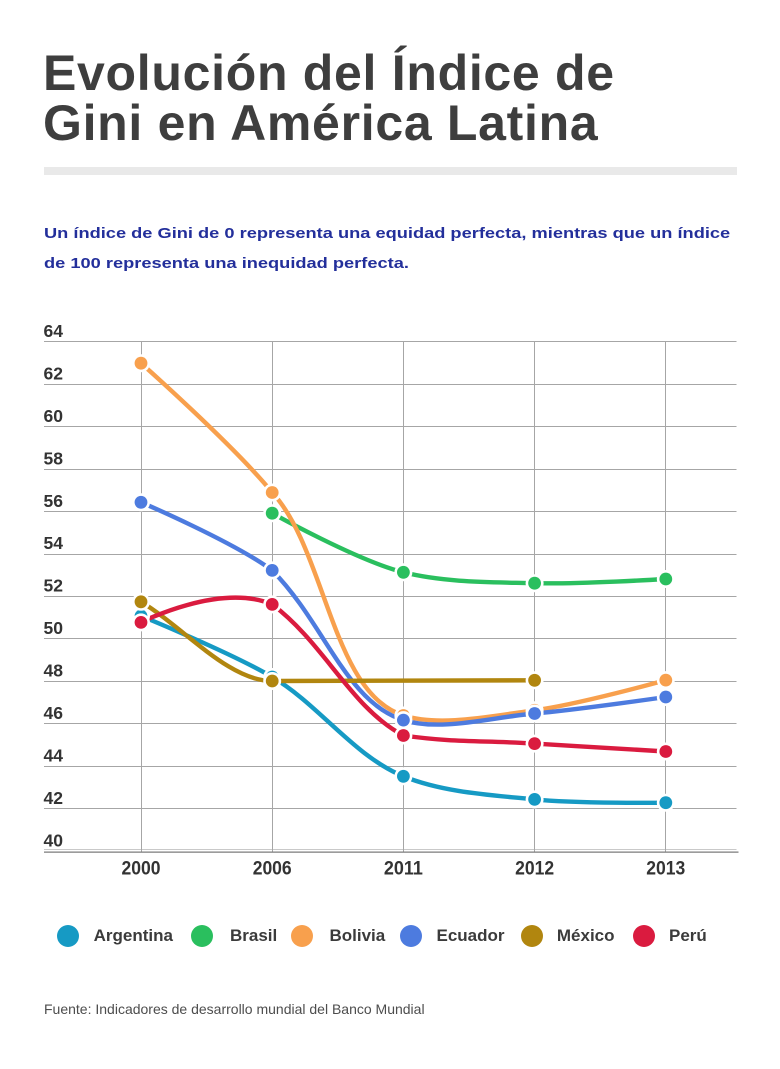  Describe the element at coordinates (54, 755) in the screenshot. I see `svg-text: 44` at that location.